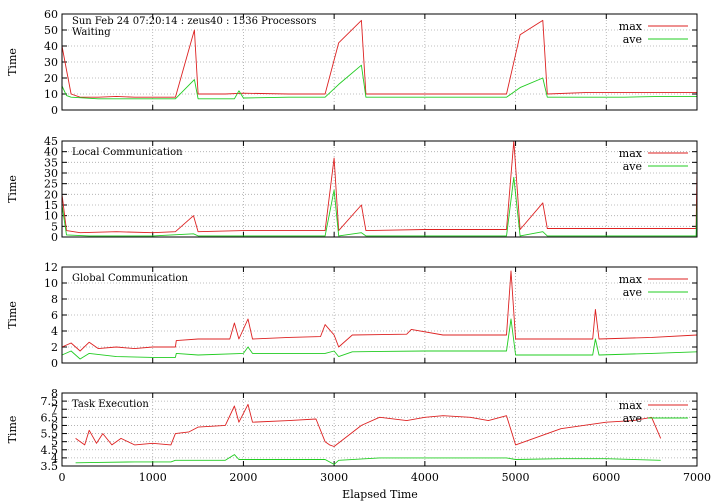 The image size is (720, 504). I want to click on panel-frame, so click(379, 429).